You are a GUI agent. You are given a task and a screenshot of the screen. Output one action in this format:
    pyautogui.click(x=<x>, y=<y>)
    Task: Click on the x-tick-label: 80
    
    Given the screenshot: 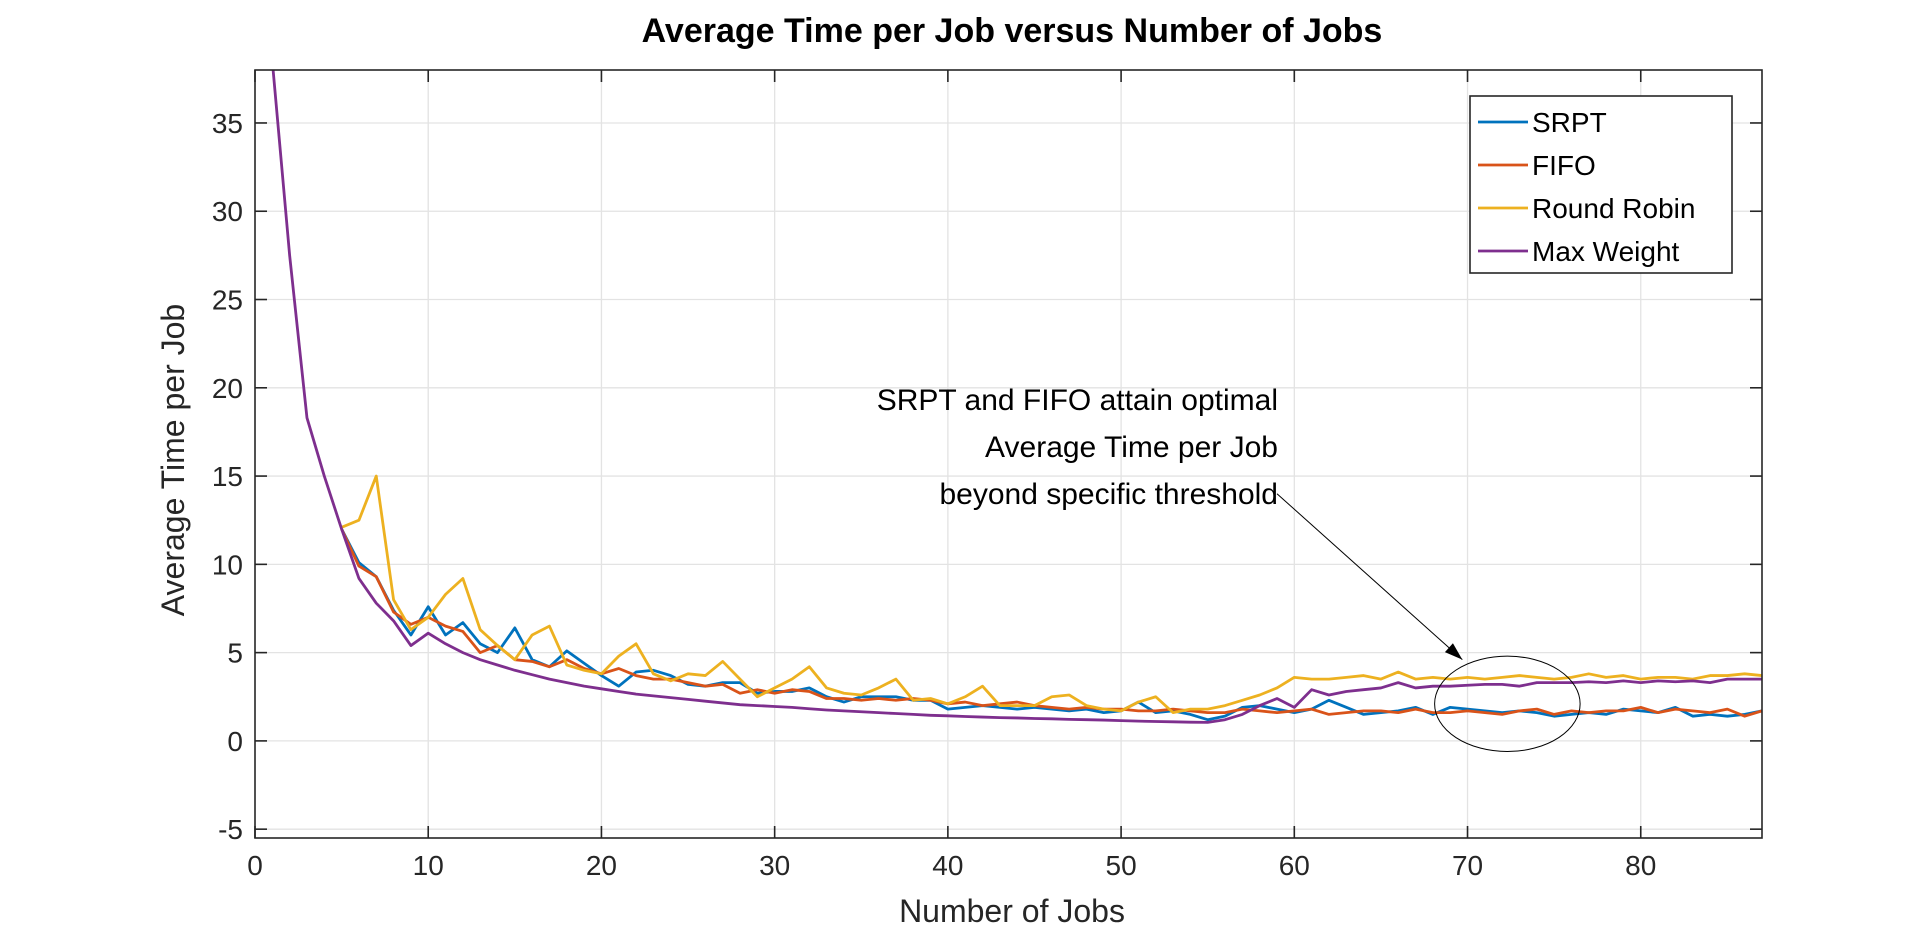 What is the action you would take?
    pyautogui.click(x=1640, y=865)
    